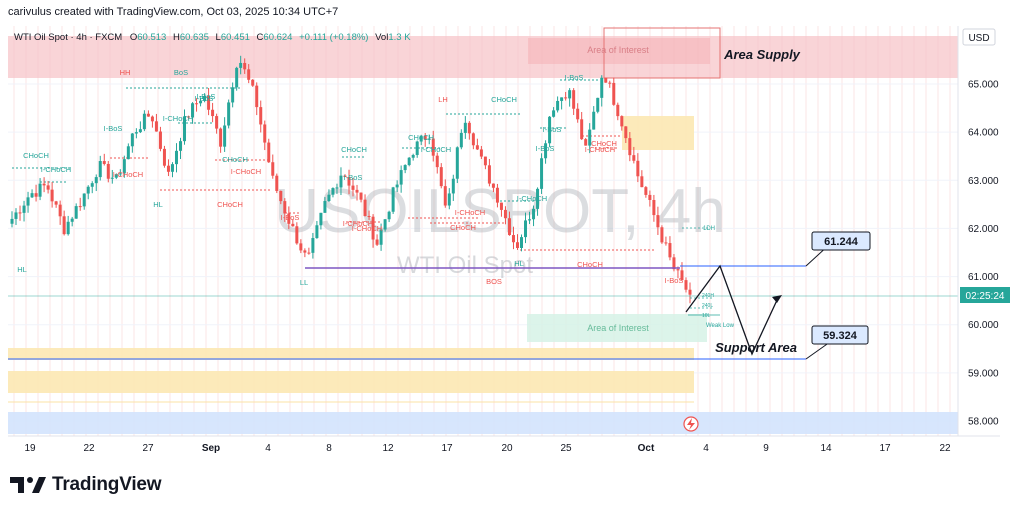 This screenshot has width=1024, height=510. What do you see at coordinates (766, 448) in the screenshot?
I see `time-tick-label: 9` at bounding box center [766, 448].